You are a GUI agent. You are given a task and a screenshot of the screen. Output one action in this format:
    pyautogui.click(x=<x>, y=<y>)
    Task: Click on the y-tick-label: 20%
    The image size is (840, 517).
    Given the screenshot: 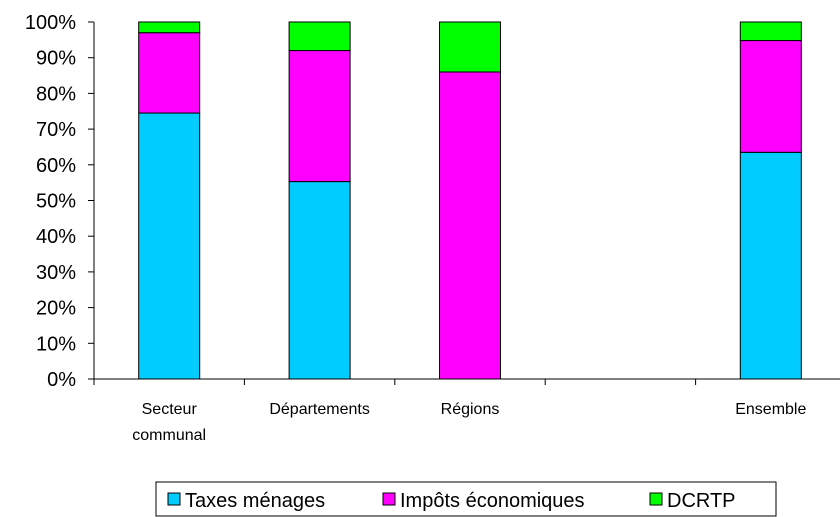 What is the action you would take?
    pyautogui.click(x=56, y=309)
    